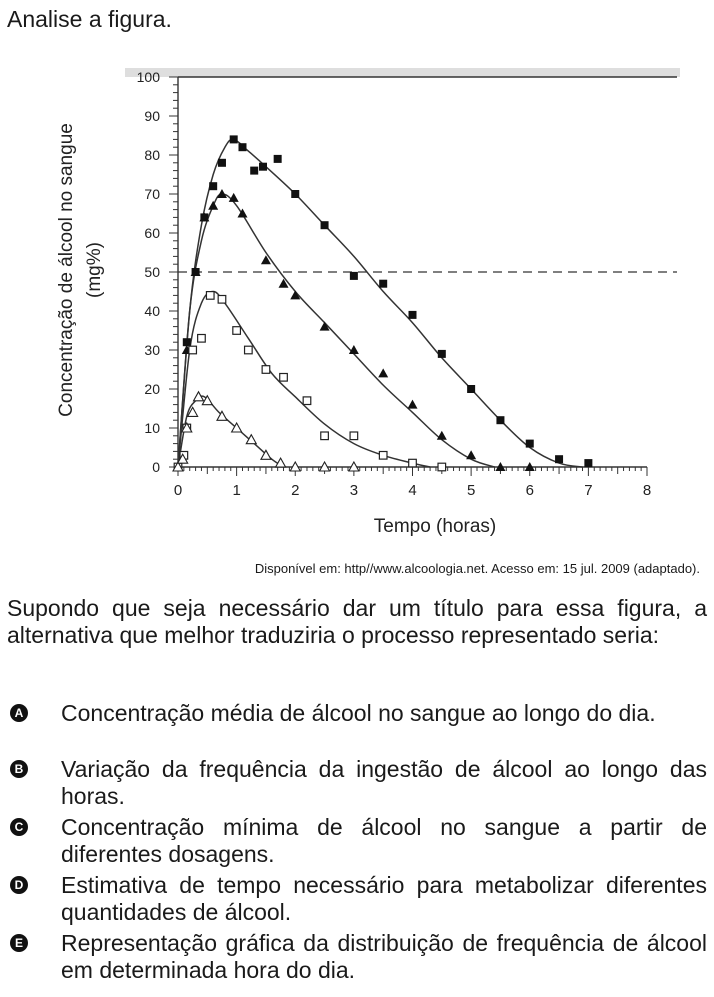 The width and height of the screenshot is (714, 997). I want to click on x-tick-label: 1, so click(236, 490).